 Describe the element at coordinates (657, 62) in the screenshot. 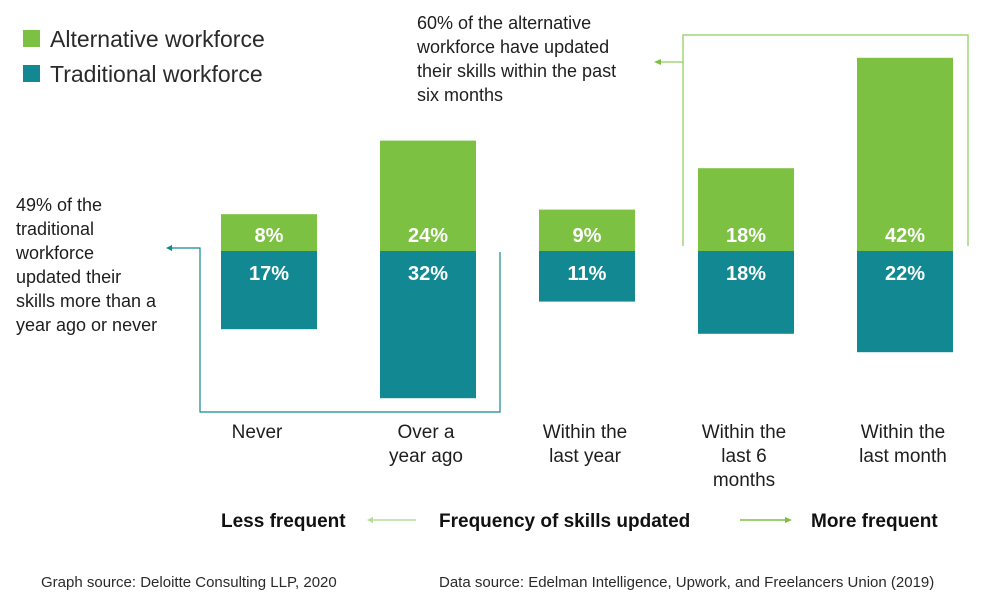

I see `alternative-pointer-arrow` at that location.